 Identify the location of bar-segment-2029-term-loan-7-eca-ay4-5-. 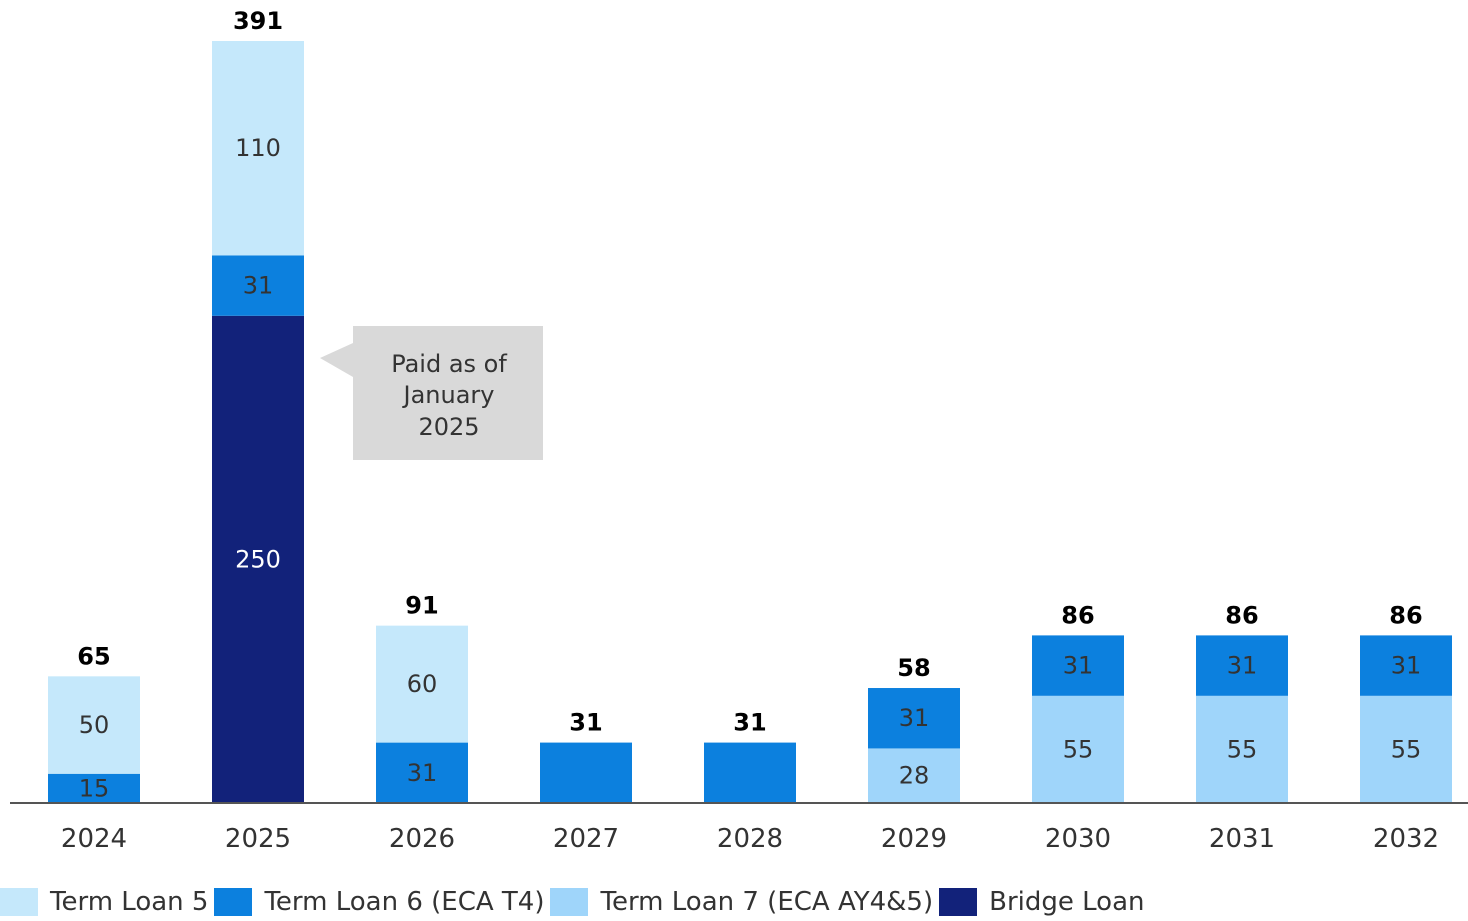
(914, 775).